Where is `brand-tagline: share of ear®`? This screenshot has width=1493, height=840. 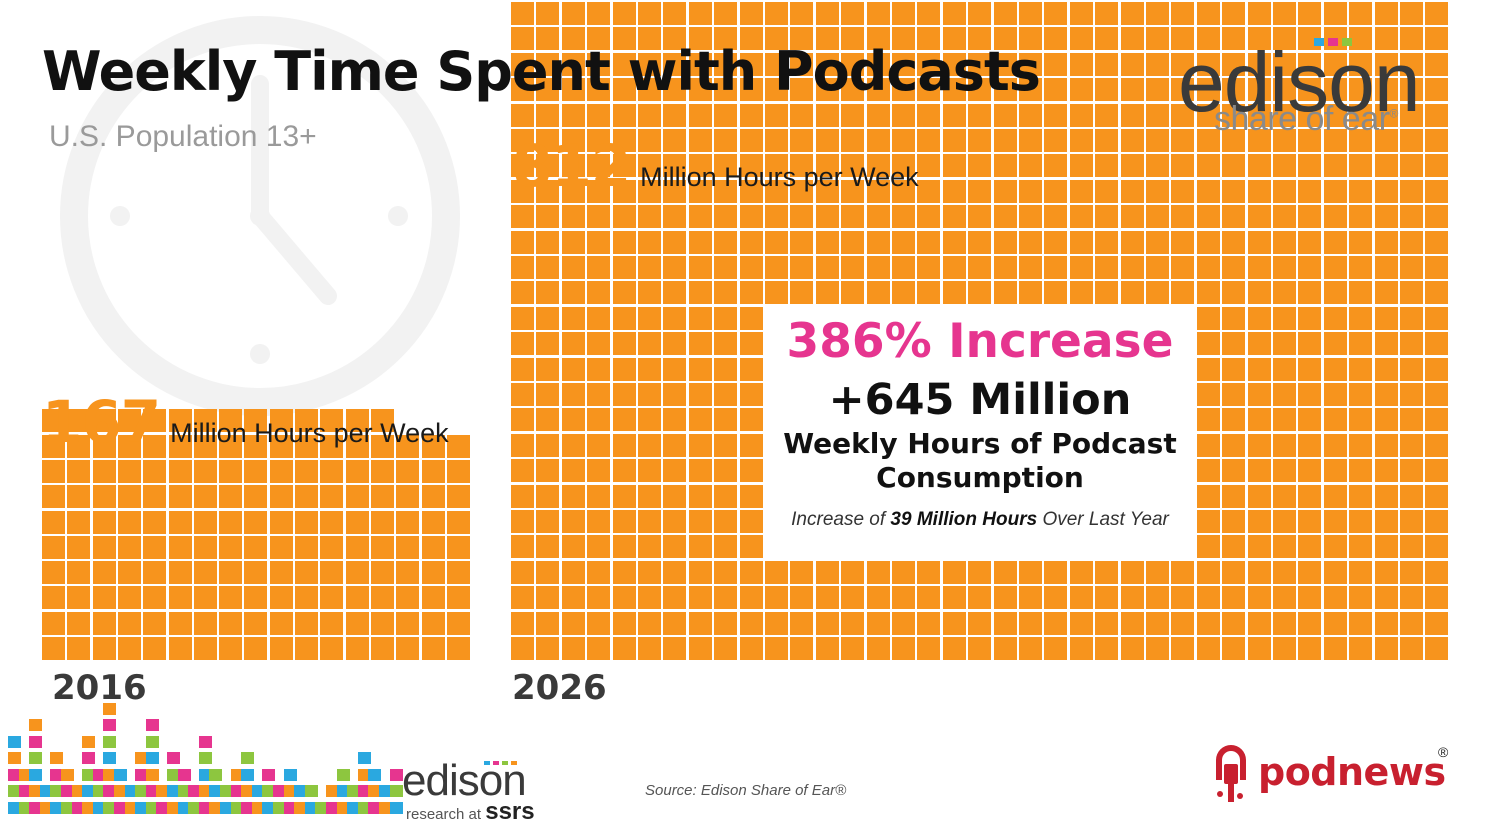
brand-tagline: share of ear® is located at coordinates (1306, 119).